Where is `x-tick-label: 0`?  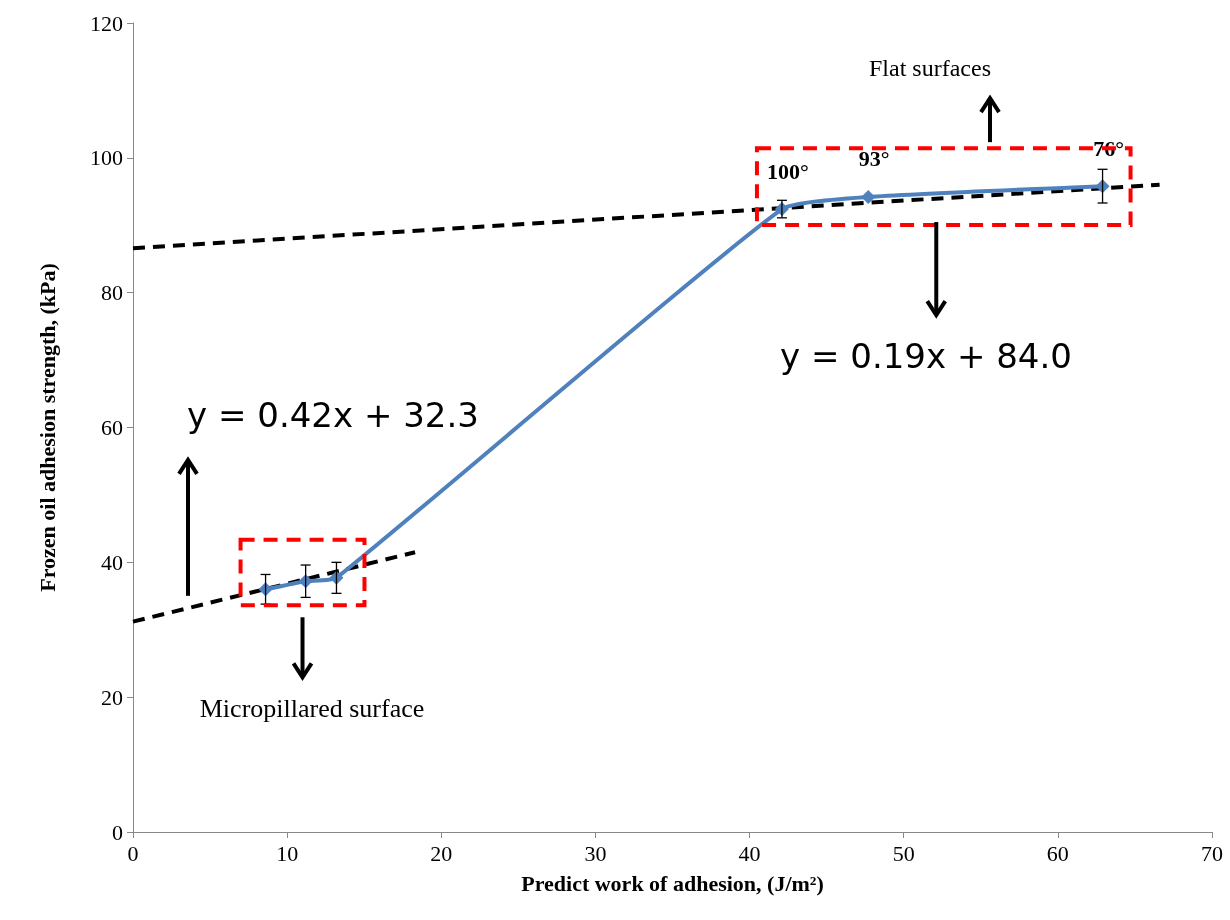 x-tick-label: 0 is located at coordinates (133, 853).